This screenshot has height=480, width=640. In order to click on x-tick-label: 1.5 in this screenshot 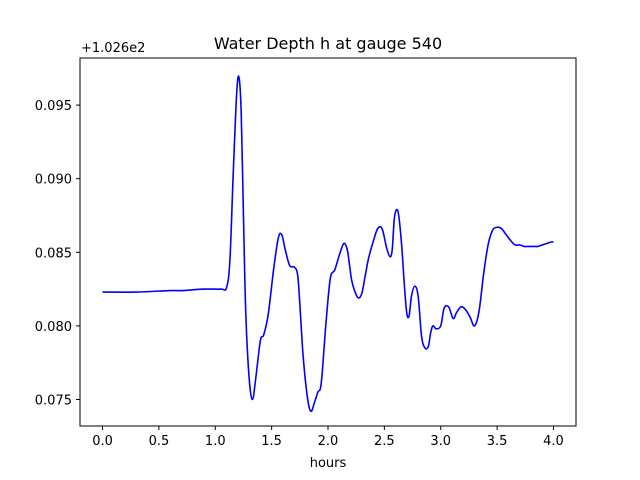, I will do `click(271, 441)`.